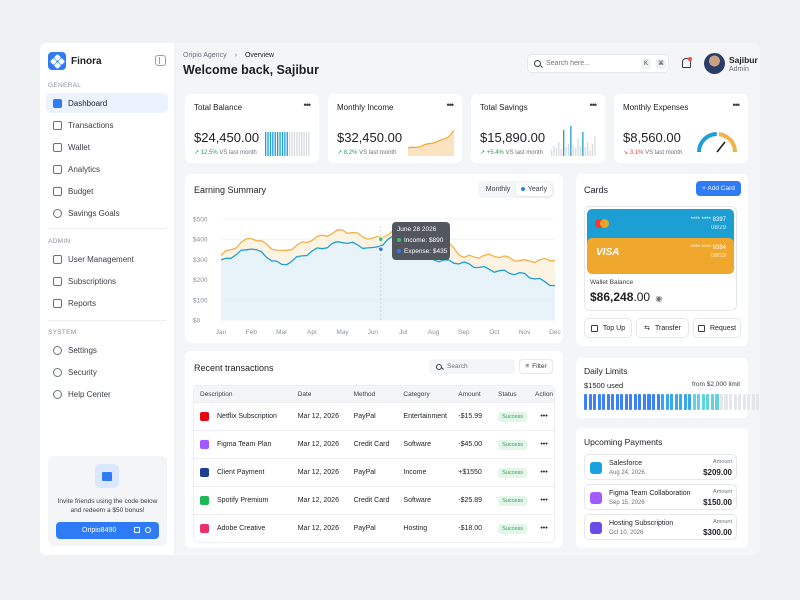  I want to click on sidebar-item-label: Analytics, so click(84, 169).